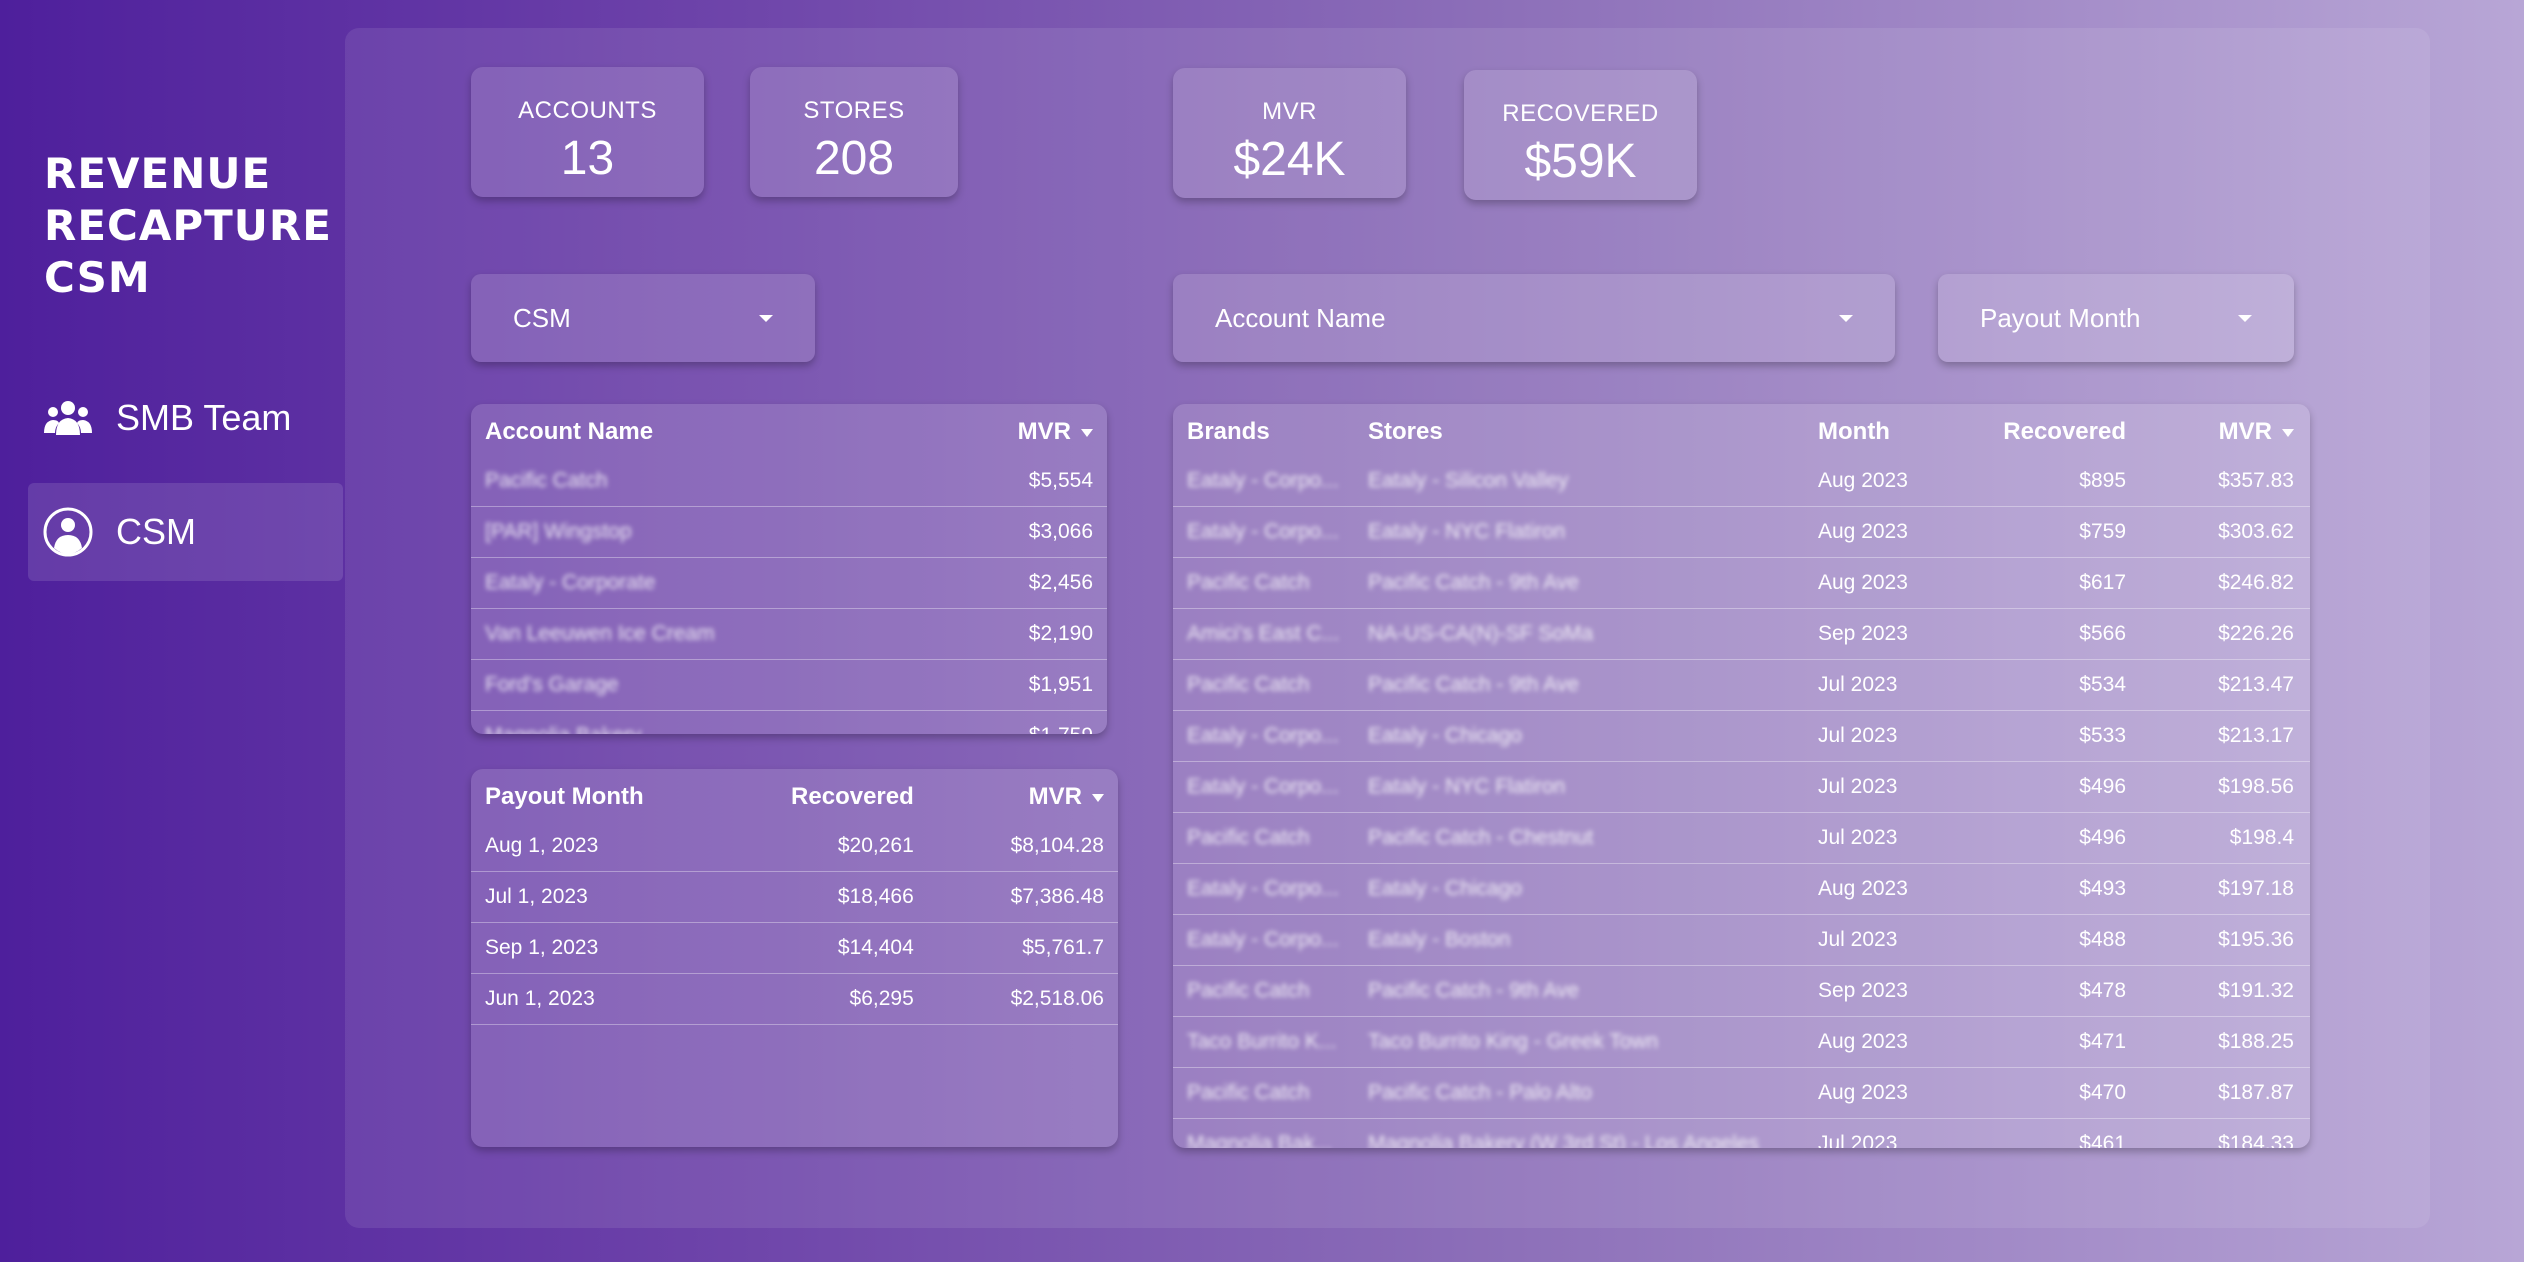  Describe the element at coordinates (854, 158) in the screenshot. I see `kpi-value: 208` at that location.